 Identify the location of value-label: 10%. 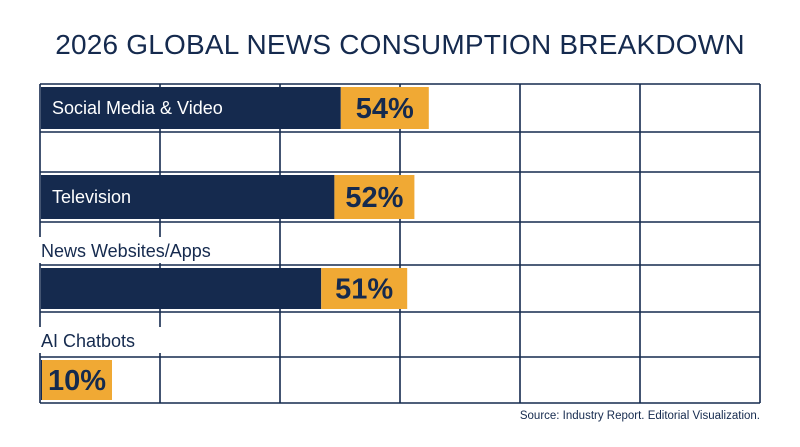
(77, 381).